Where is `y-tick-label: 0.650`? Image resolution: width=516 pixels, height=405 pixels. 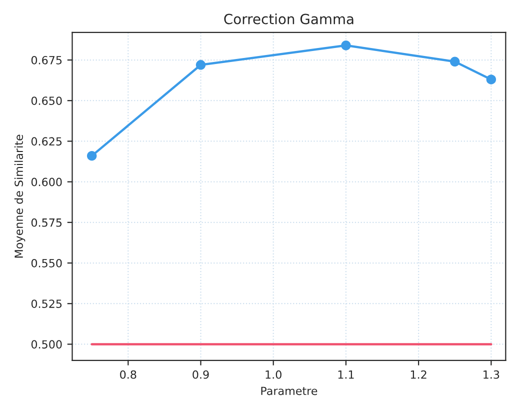 y-tick-label: 0.650 is located at coordinates (46, 100).